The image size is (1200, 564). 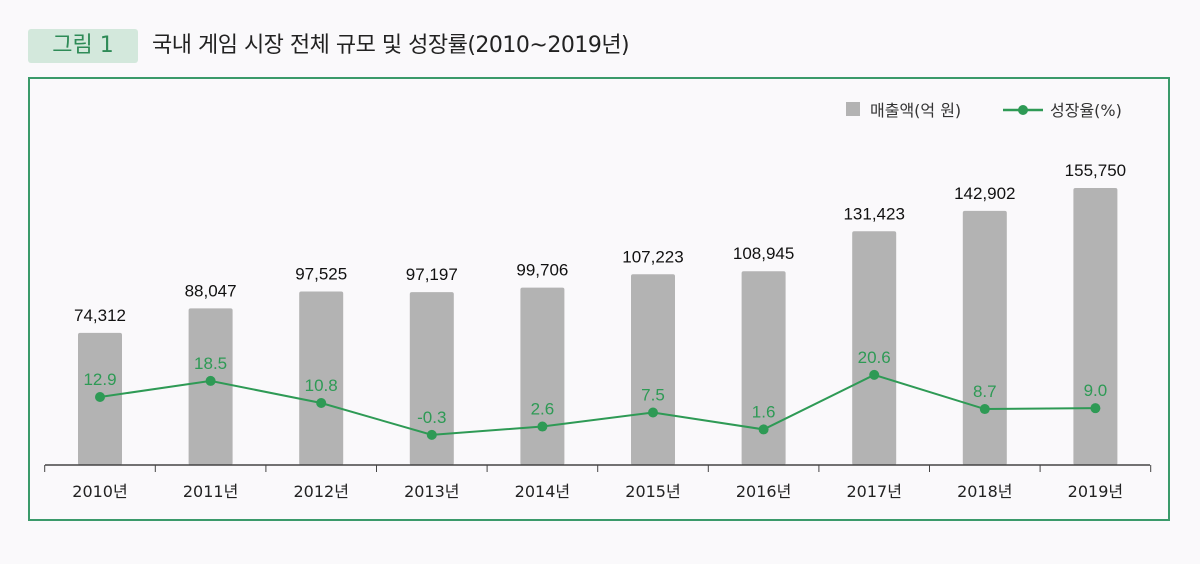 What do you see at coordinates (431, 417) in the screenshot?
I see `growth-label-3: -0.3` at bounding box center [431, 417].